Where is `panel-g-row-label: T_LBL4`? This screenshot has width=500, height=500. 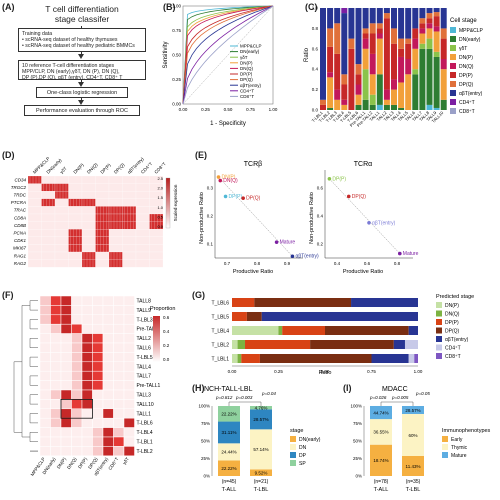
panel-g-row-label: T_LBL4 is located at coordinates (220, 332).